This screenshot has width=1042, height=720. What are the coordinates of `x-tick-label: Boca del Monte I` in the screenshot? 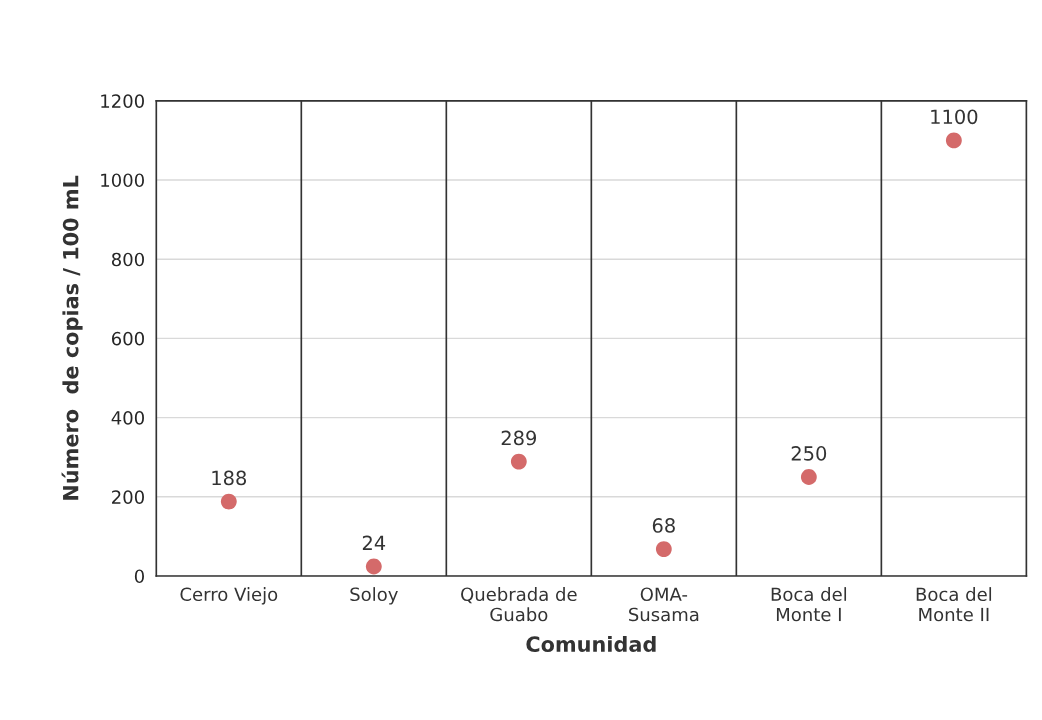 It's located at (809, 604).